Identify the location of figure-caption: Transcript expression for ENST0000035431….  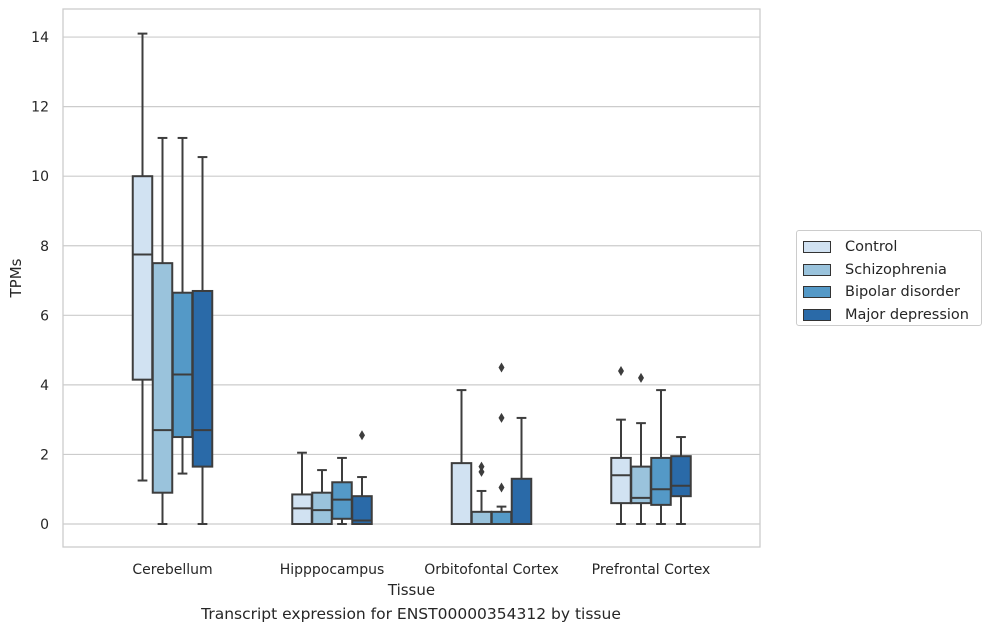
(411, 614).